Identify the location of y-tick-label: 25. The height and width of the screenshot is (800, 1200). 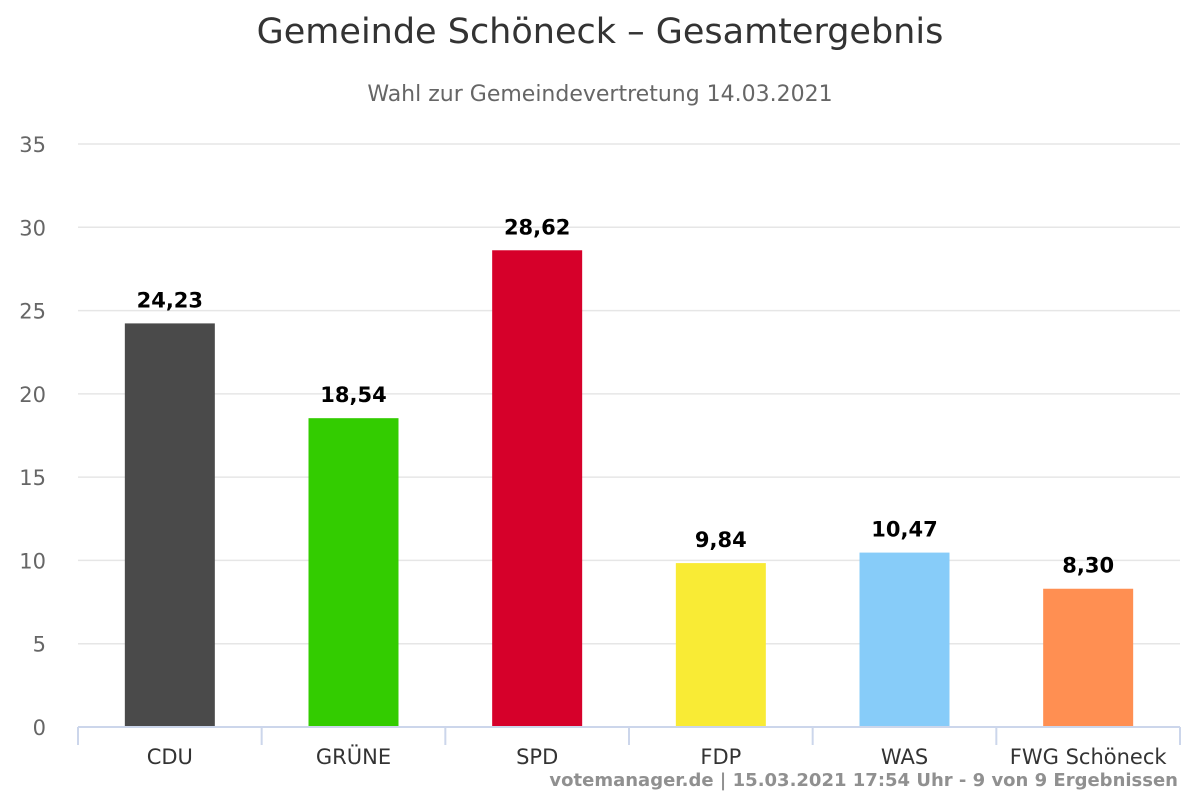
(32, 312).